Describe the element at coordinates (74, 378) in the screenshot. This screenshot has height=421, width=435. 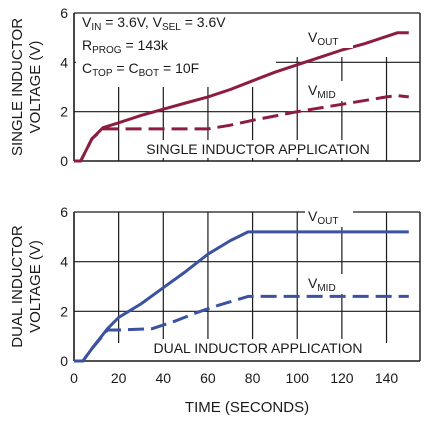
I see `x-tick-label: 0` at that location.